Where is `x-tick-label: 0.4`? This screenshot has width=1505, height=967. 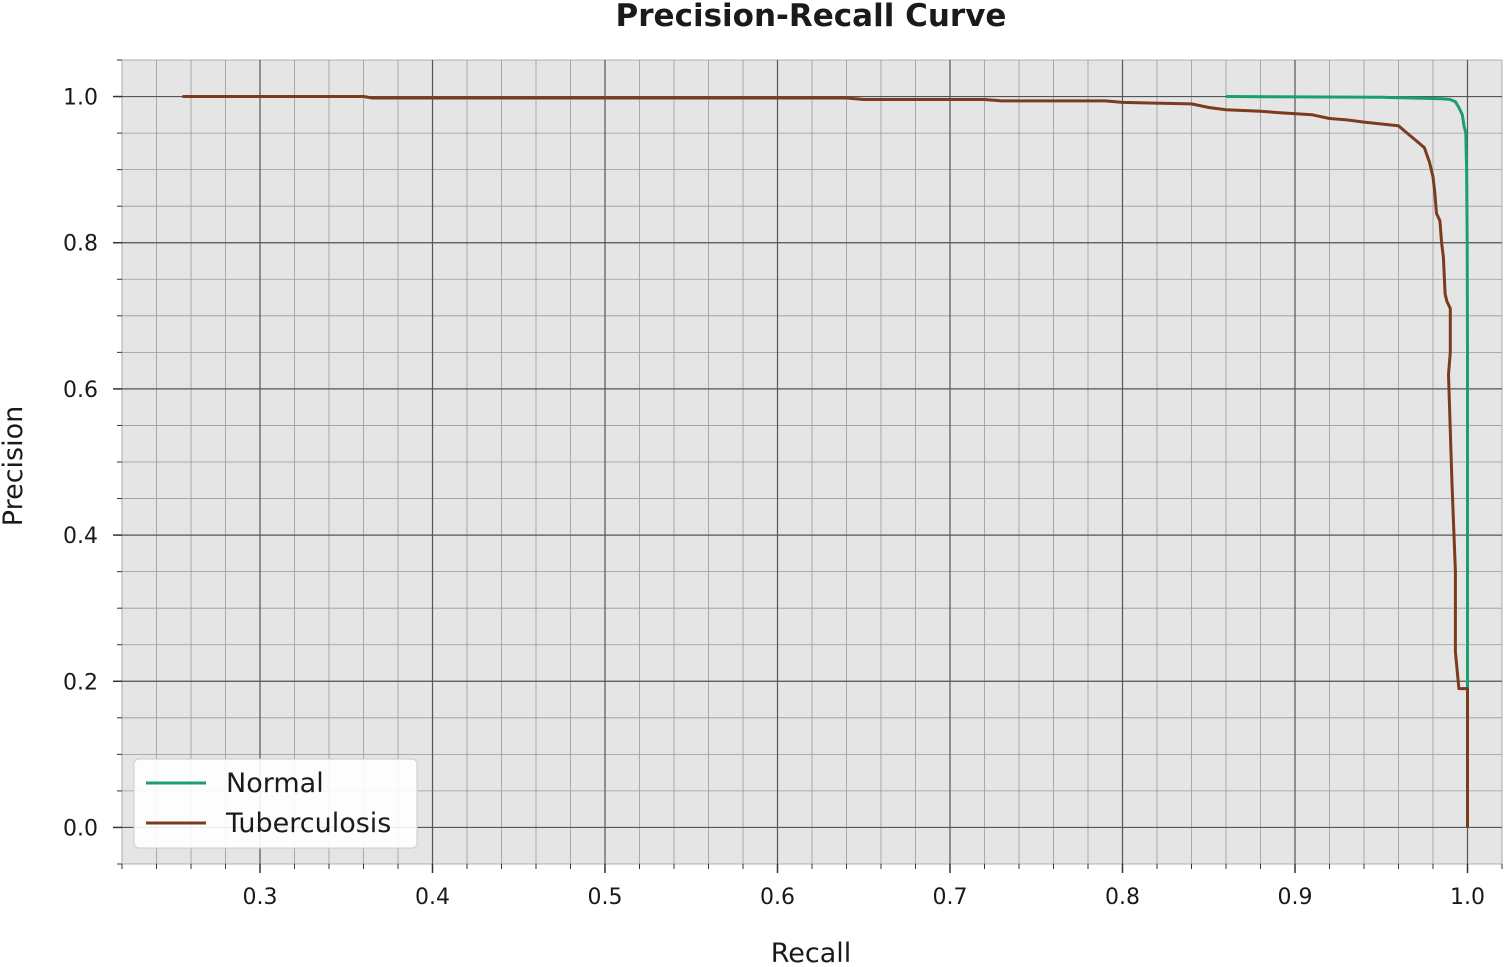 x-tick-label: 0.4 is located at coordinates (432, 897).